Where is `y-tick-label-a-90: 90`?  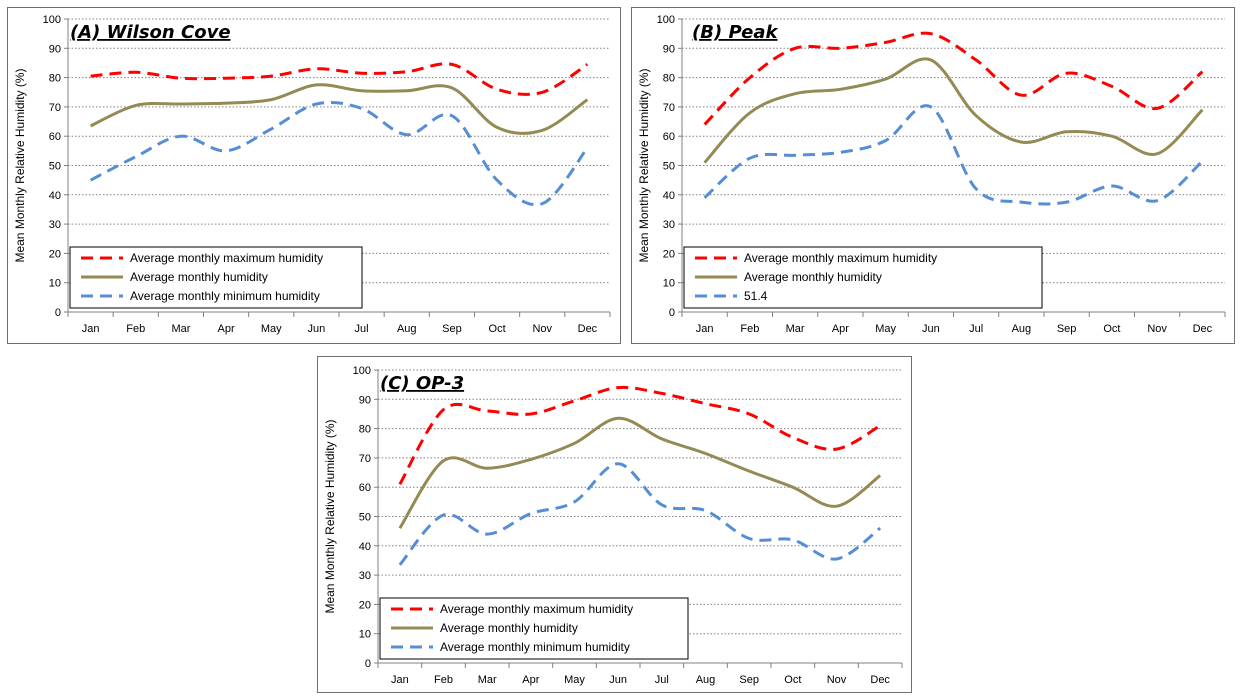
y-tick-label-a-90: 90 is located at coordinates (55, 49).